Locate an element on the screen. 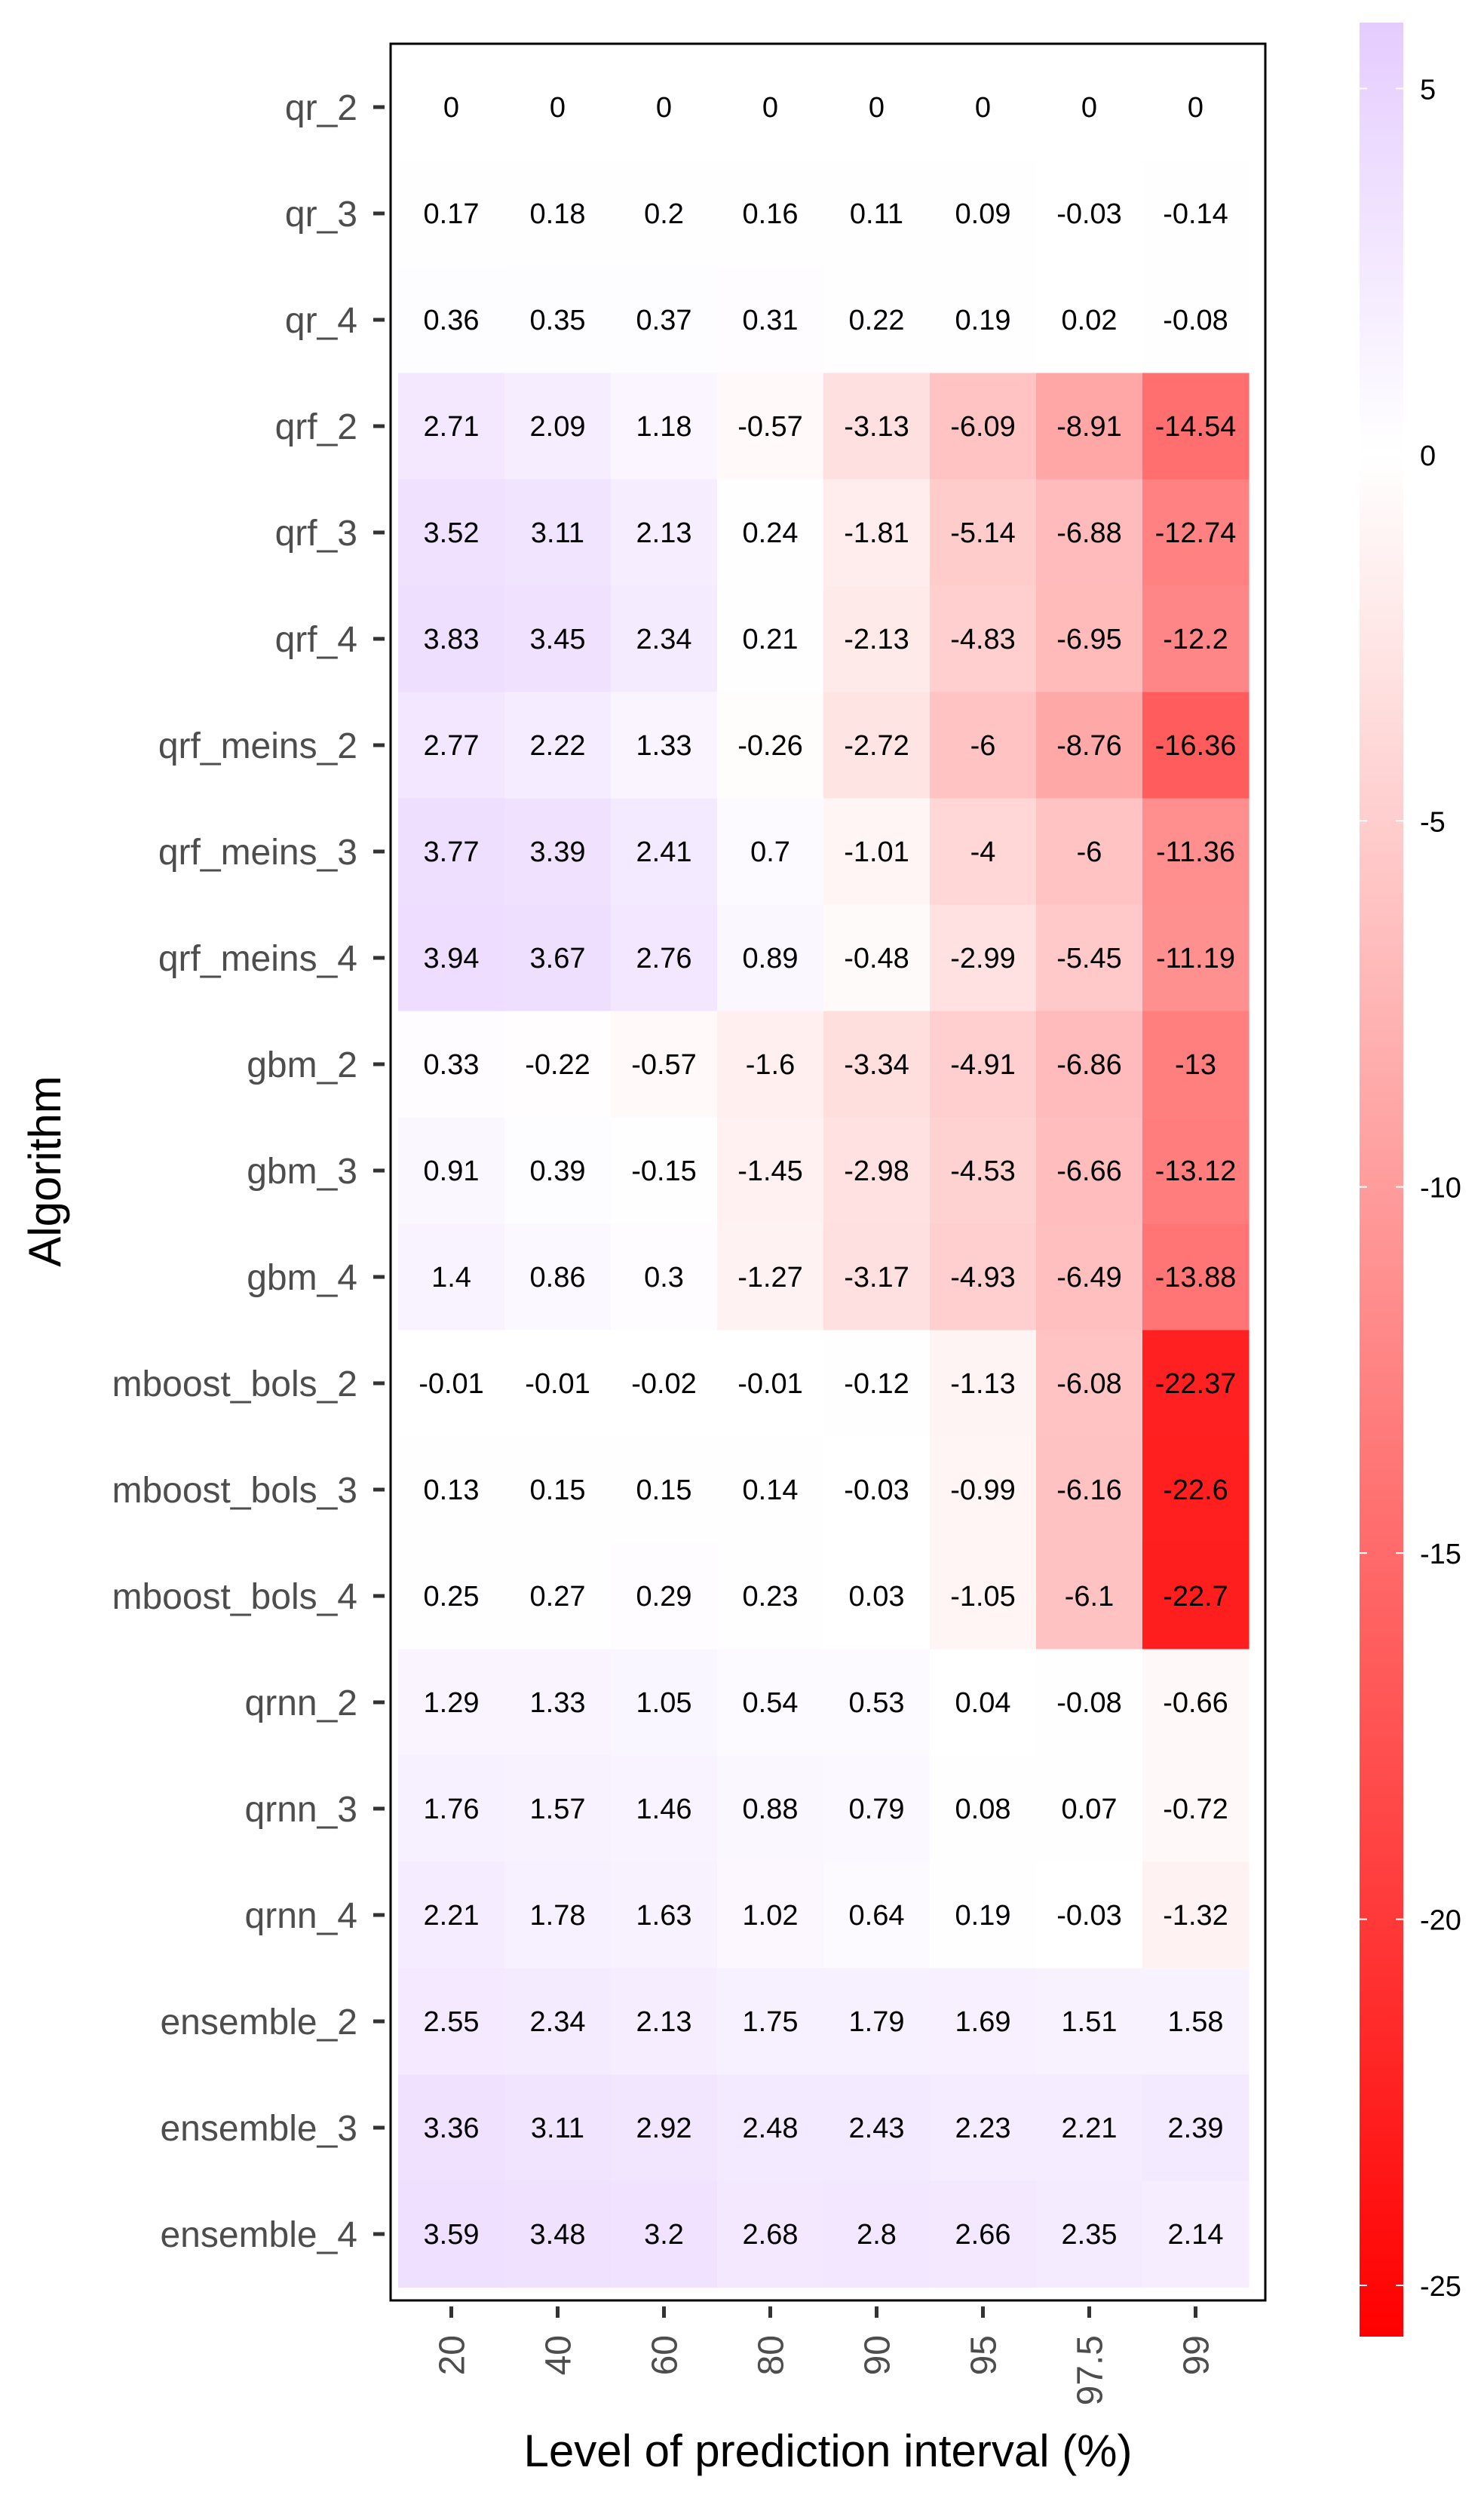  cell-value-label: 1.63 is located at coordinates (664, 1916).